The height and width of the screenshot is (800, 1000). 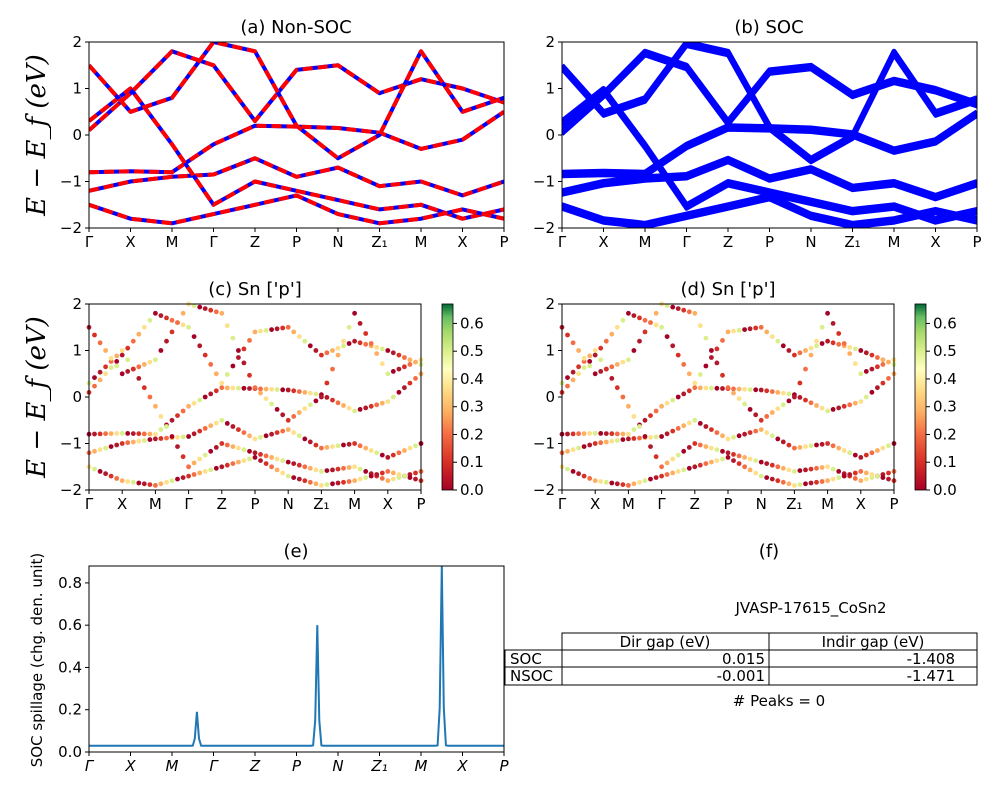 What do you see at coordinates (89, 504) in the screenshot?
I see `x-tick-label: Γ` at bounding box center [89, 504].